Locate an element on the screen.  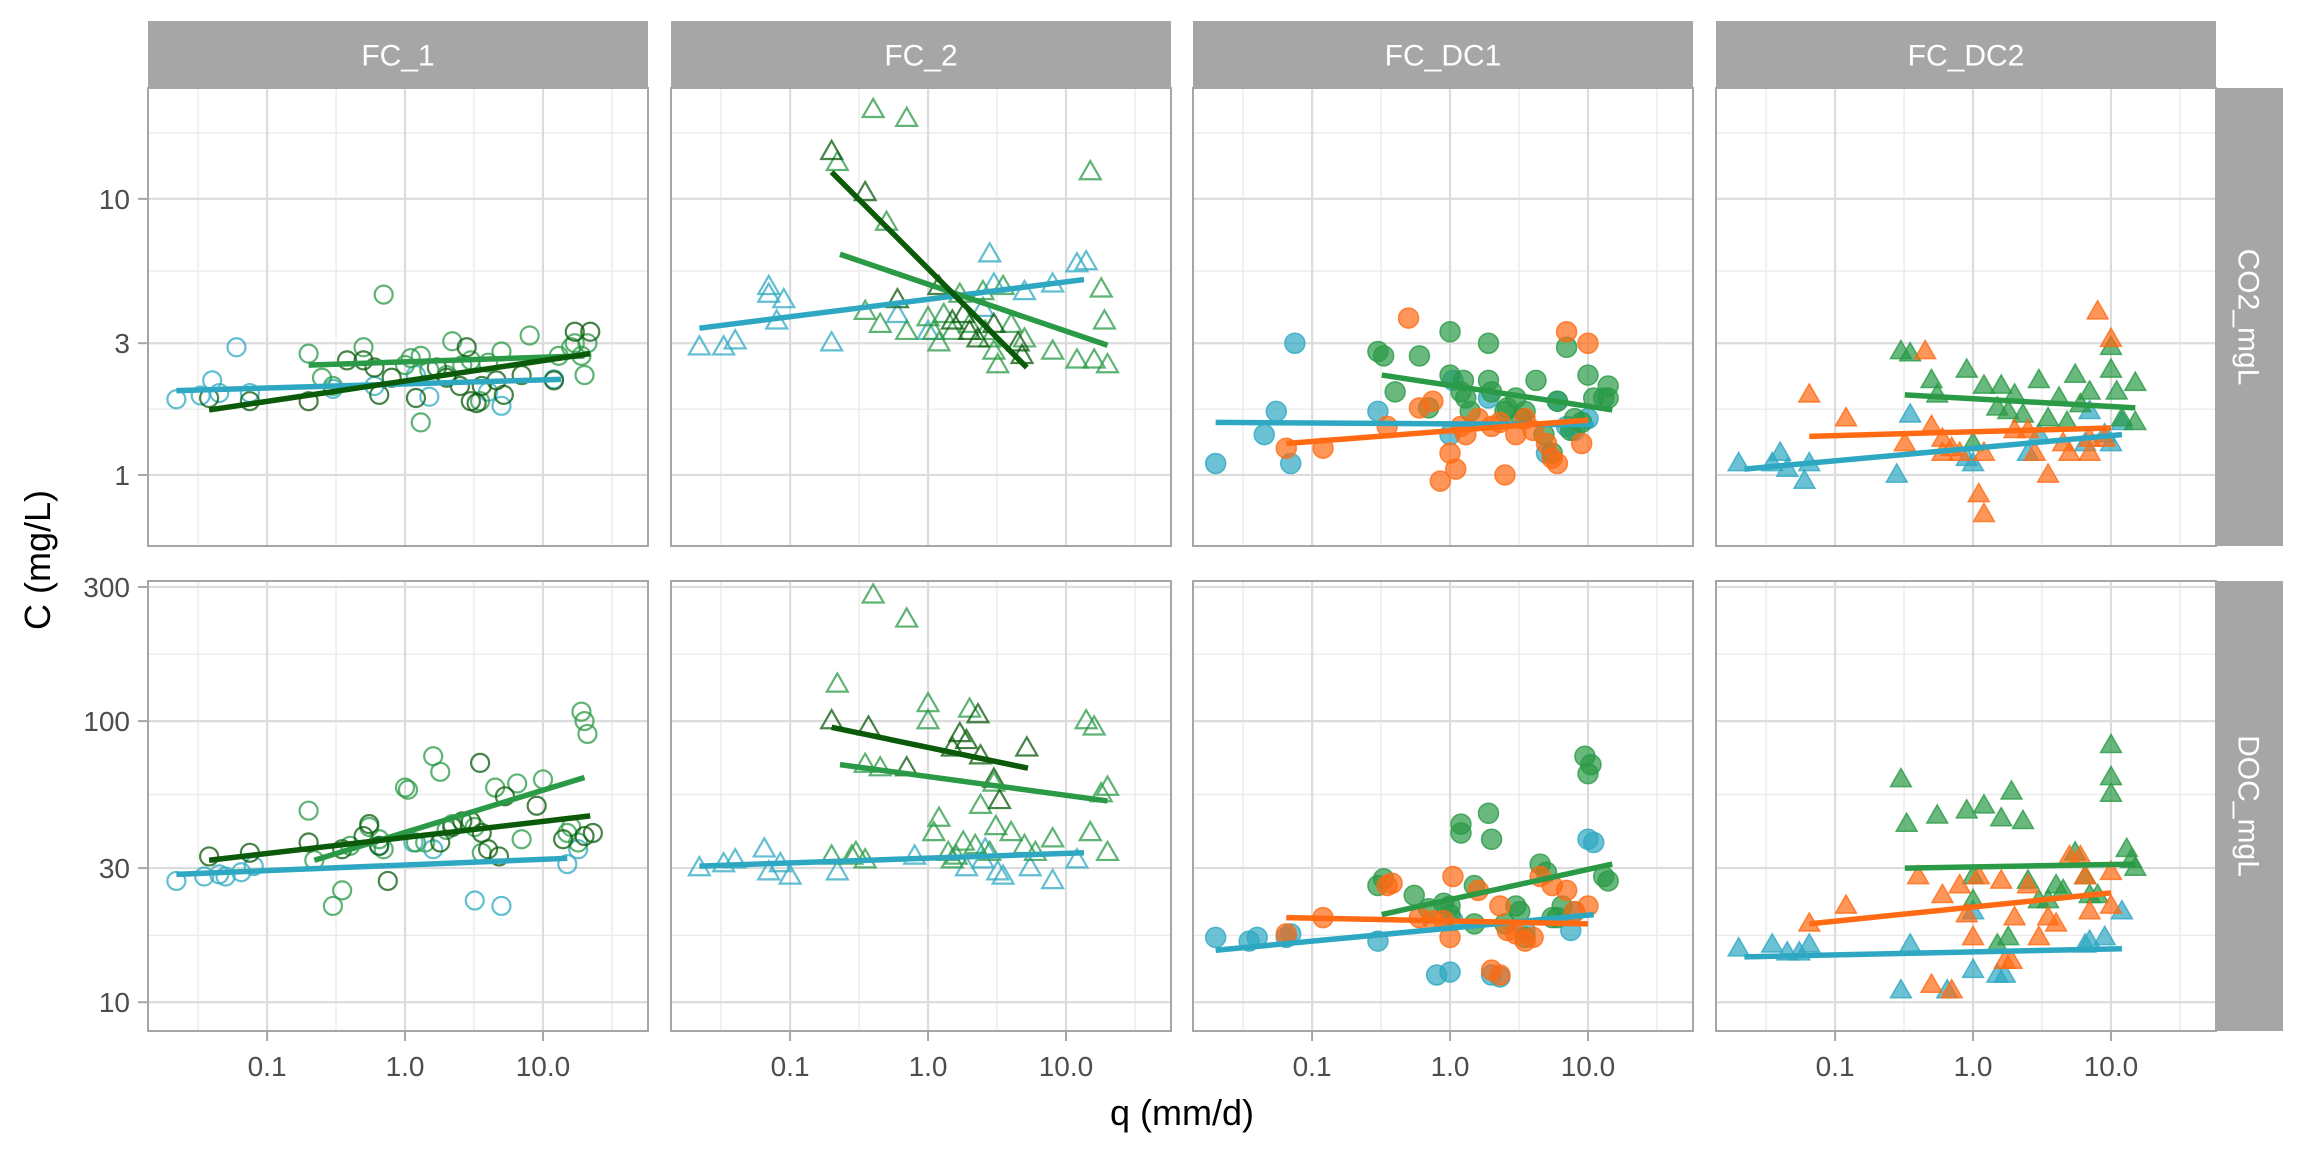
panel-FC_DC1-DOC_mgL is located at coordinates (1443, 806).